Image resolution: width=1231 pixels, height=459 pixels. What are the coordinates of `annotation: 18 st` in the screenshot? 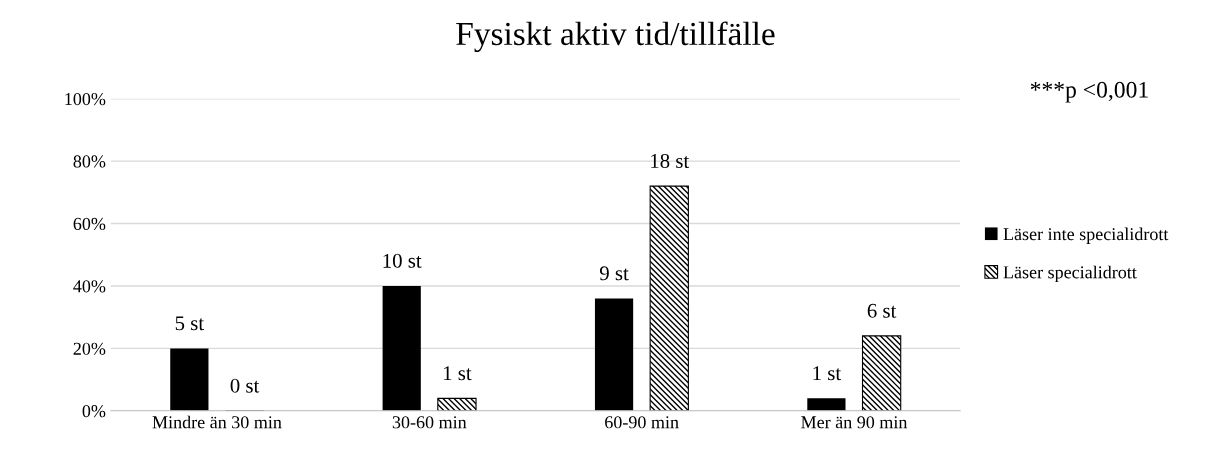 It's located at (670, 160).